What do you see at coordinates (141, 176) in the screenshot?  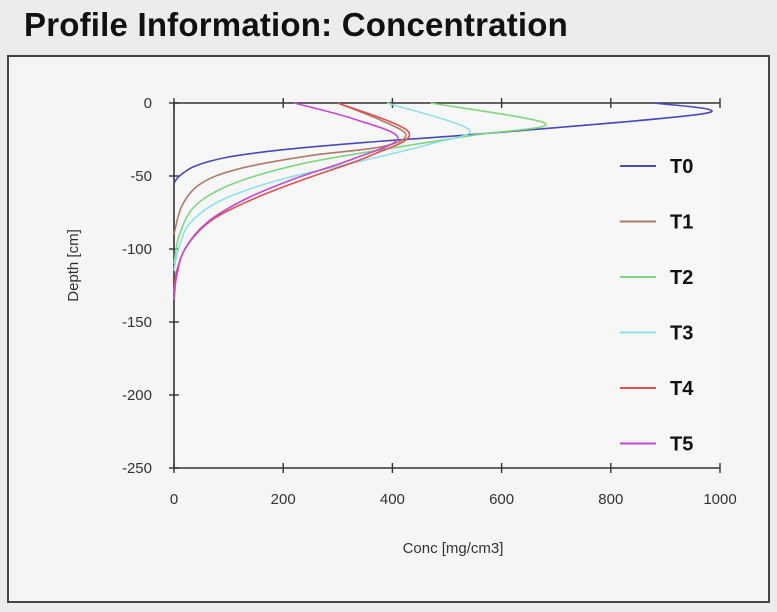 I see `y-tick-label: -50` at bounding box center [141, 176].